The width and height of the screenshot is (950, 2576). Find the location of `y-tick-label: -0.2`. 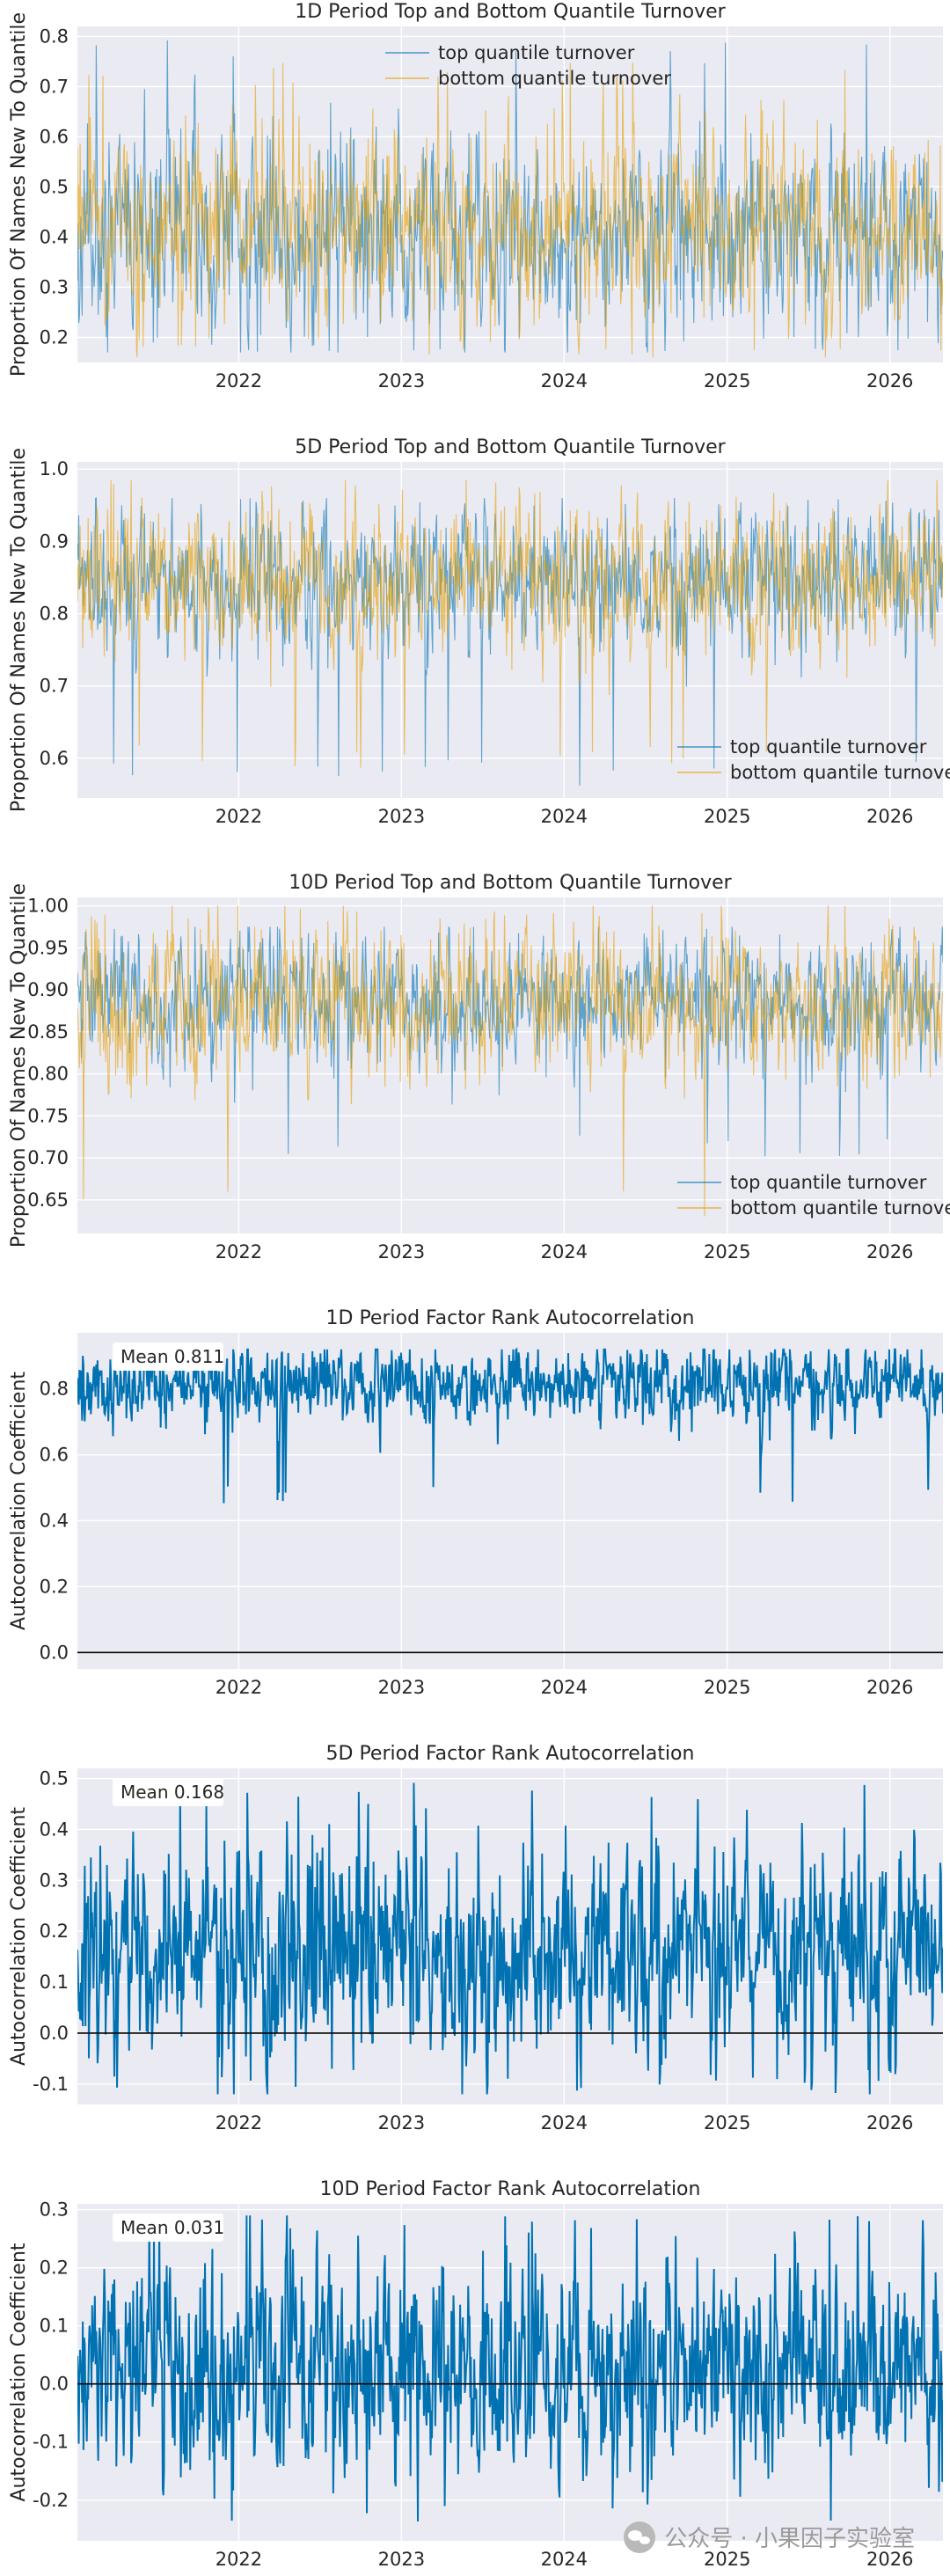

y-tick-label: -0.2 is located at coordinates (51, 2500).